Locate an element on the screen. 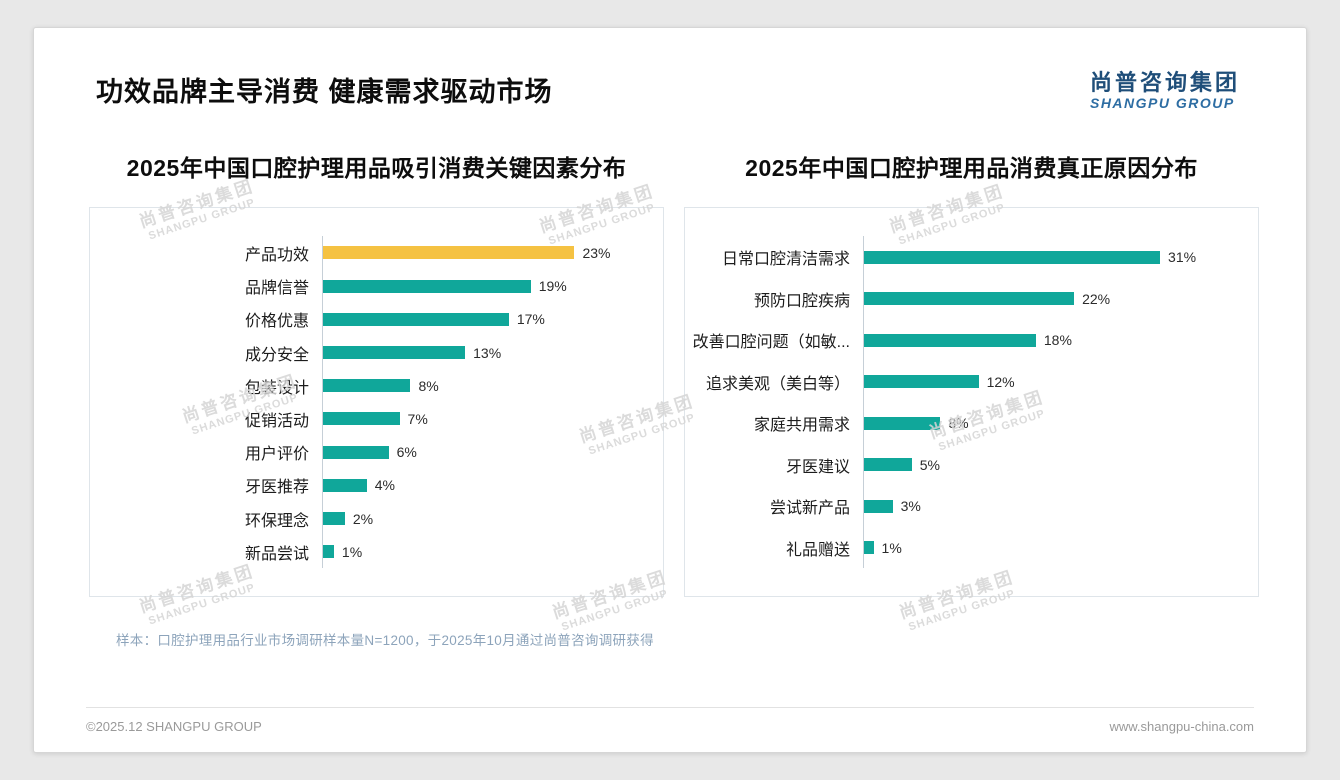 The height and width of the screenshot is (780, 1340). category-label: 礼品赠送 is located at coordinates (817, 550).